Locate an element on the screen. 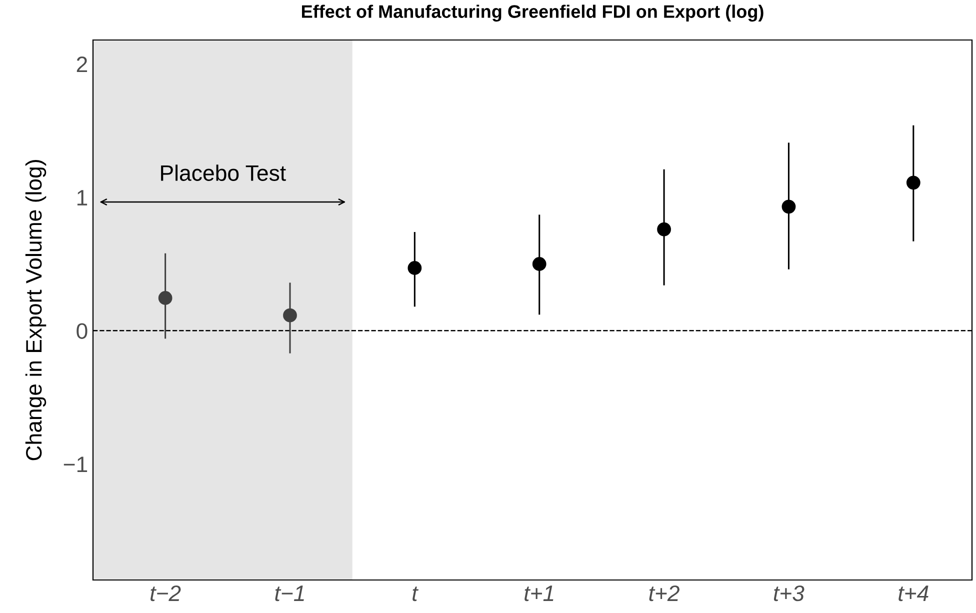 The width and height of the screenshot is (976, 613). x-tick-label: t−2 is located at coordinates (165, 593).